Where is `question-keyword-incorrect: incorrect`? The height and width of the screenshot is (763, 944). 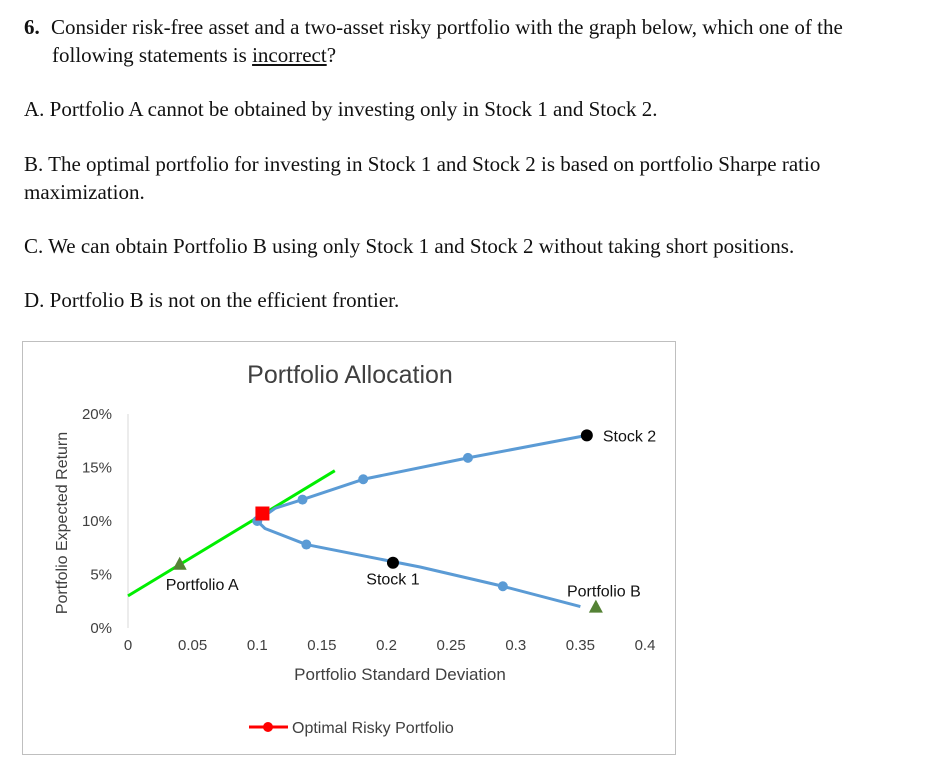 question-keyword-incorrect: incorrect is located at coordinates (289, 55).